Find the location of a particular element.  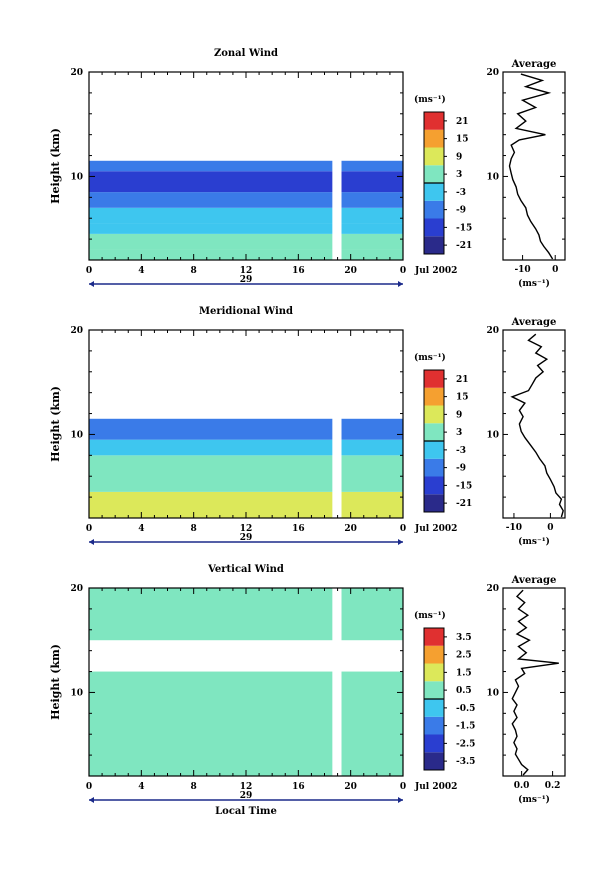

colorbar-unit: (ms⁻¹) is located at coordinates (430, 99).